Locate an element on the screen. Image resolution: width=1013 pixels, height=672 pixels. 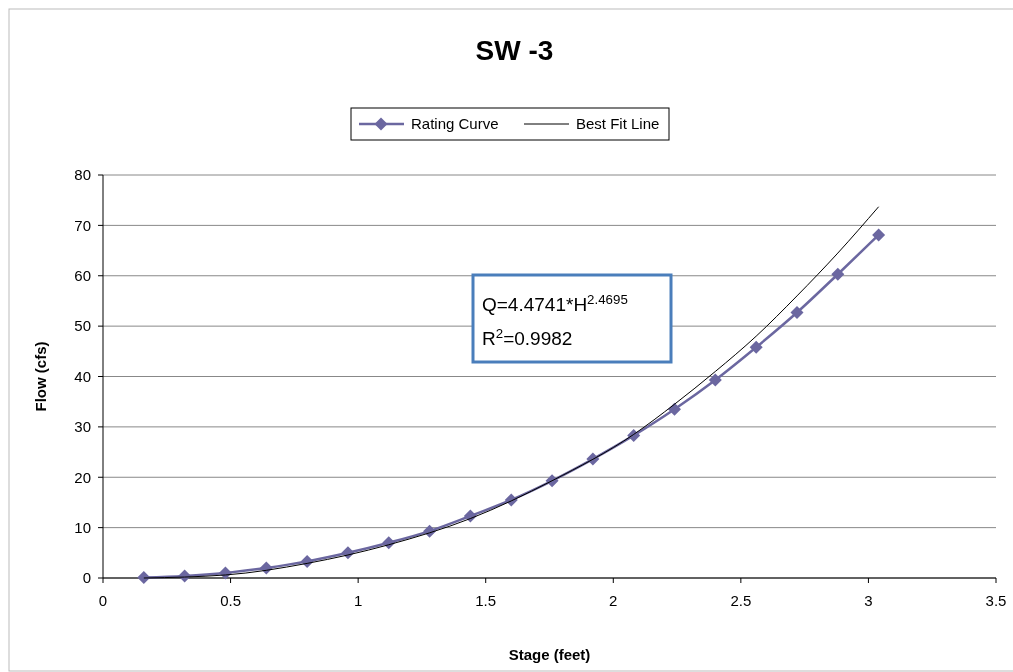
y-tick-label: 0 is located at coordinates (86, 578).